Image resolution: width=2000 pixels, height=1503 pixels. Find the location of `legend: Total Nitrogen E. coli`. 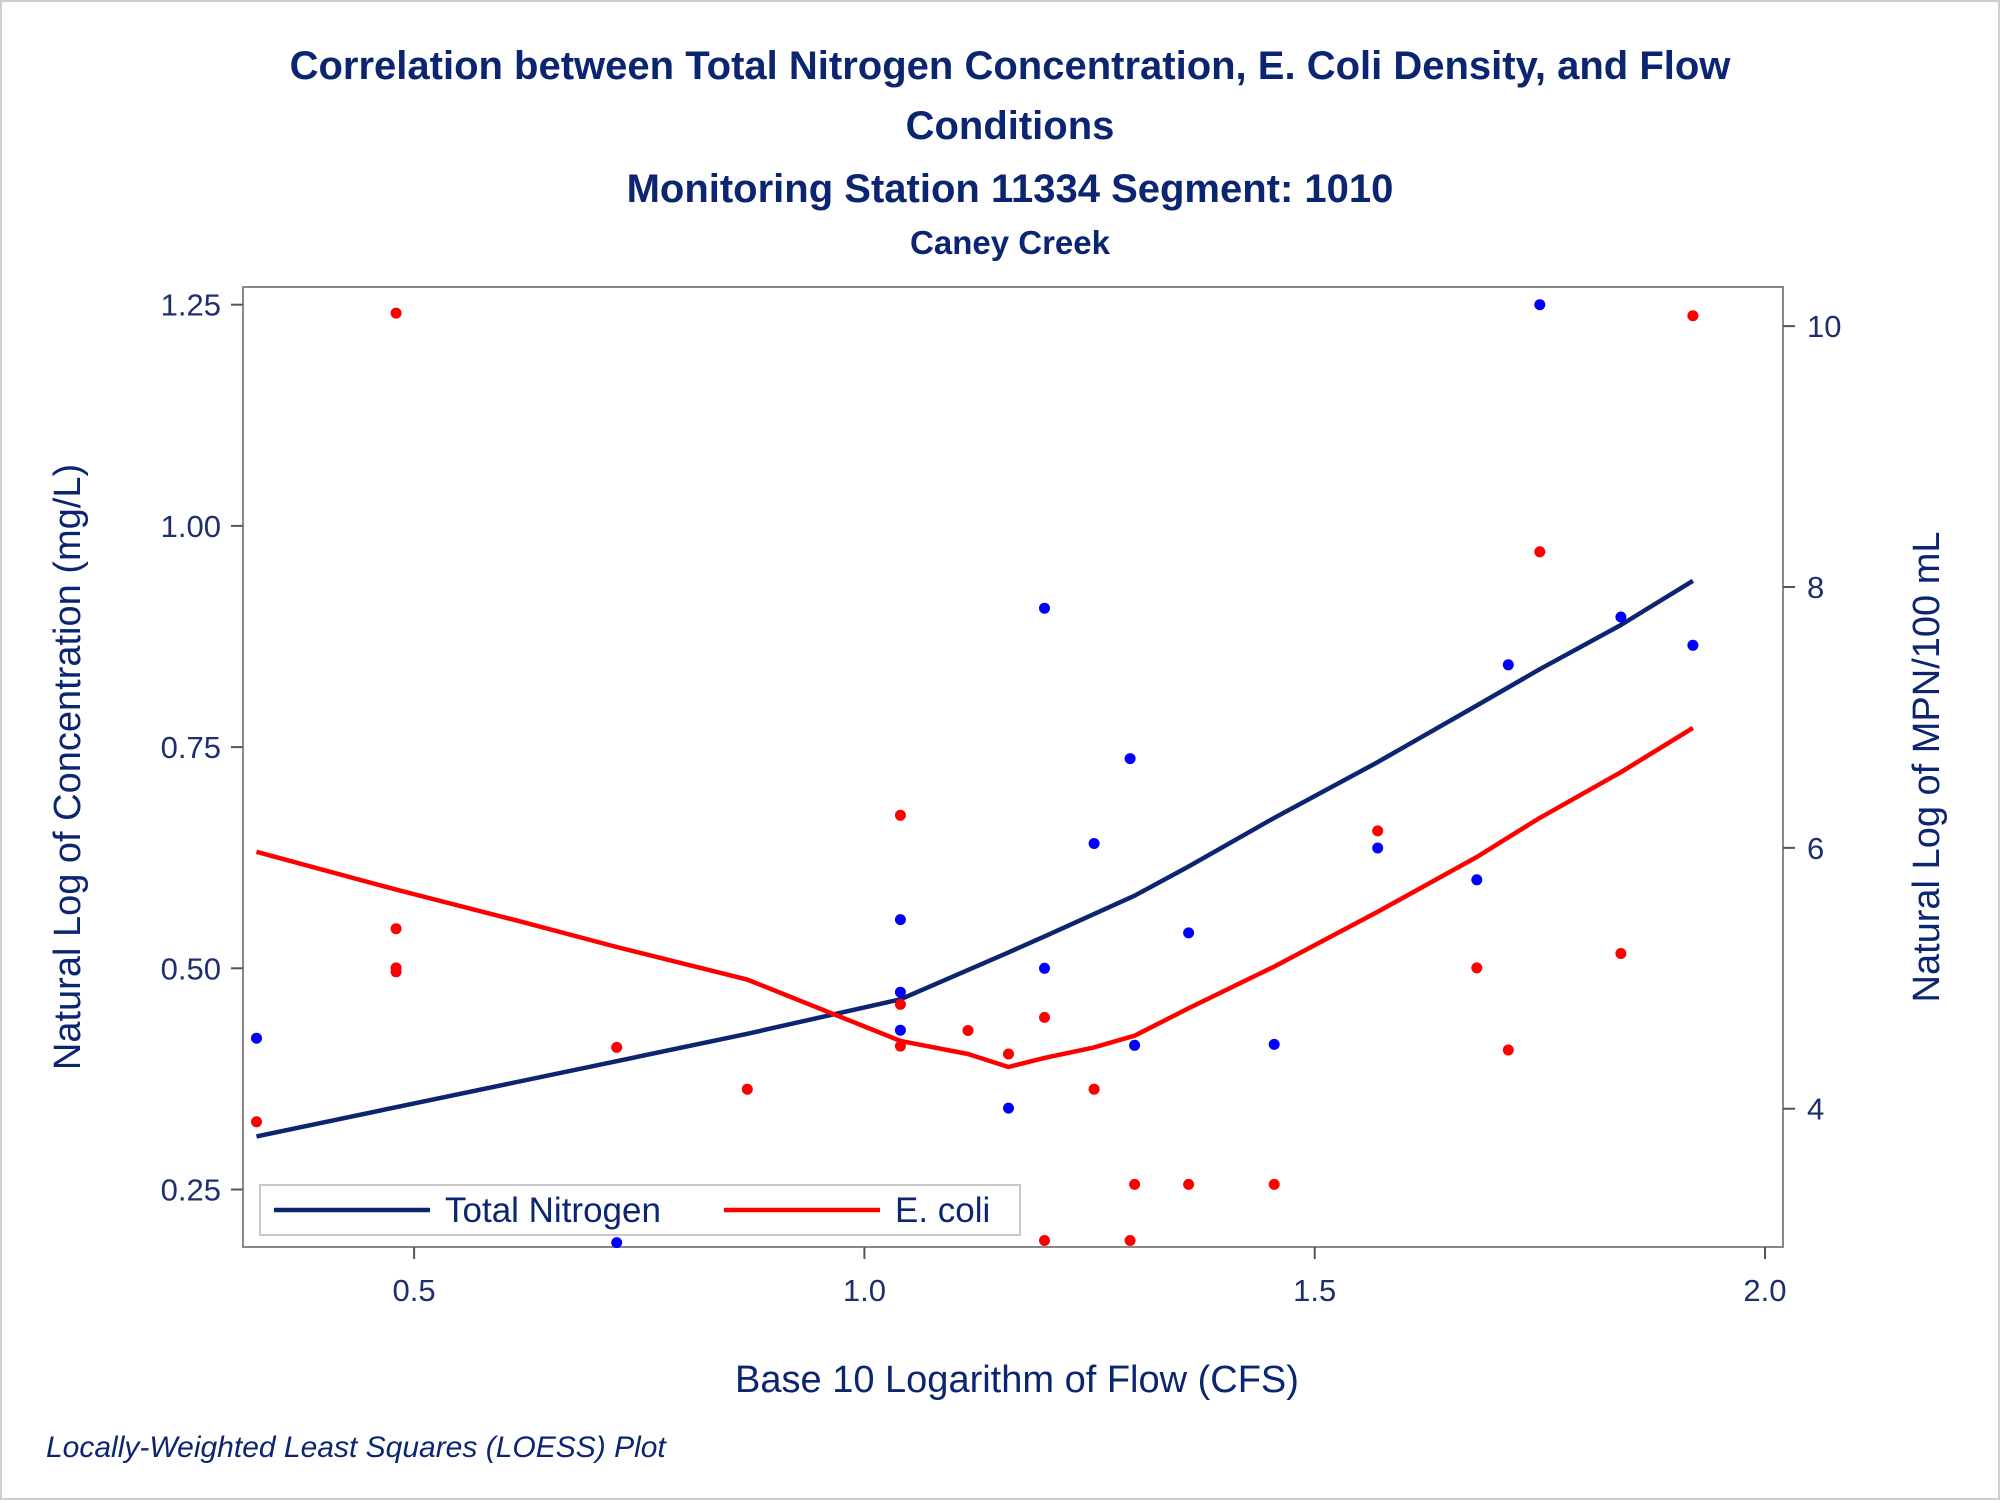

legend: Total Nitrogen E. coli is located at coordinates (640, 1210).